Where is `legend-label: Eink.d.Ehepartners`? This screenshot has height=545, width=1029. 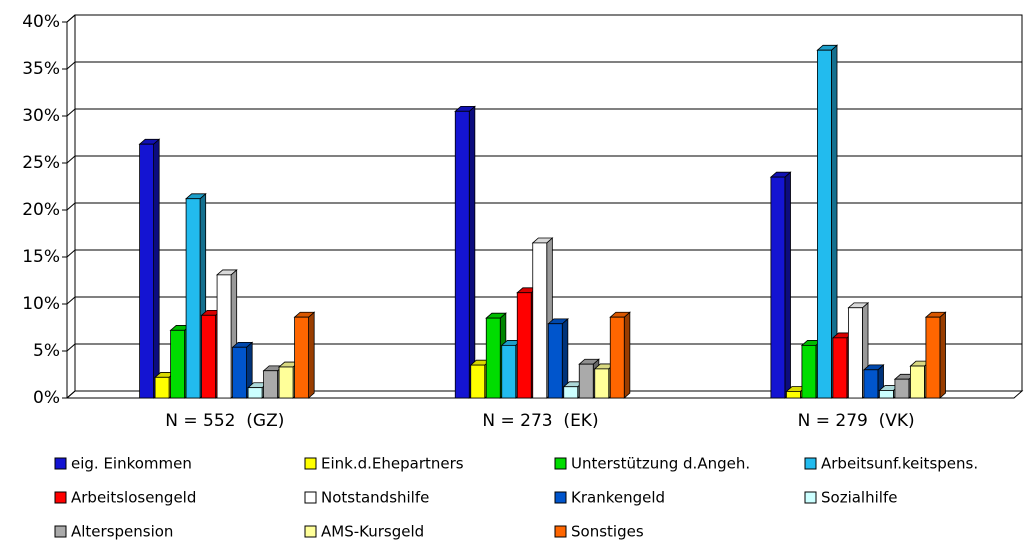
legend-label: Eink.d.Ehepartners is located at coordinates (392, 464).